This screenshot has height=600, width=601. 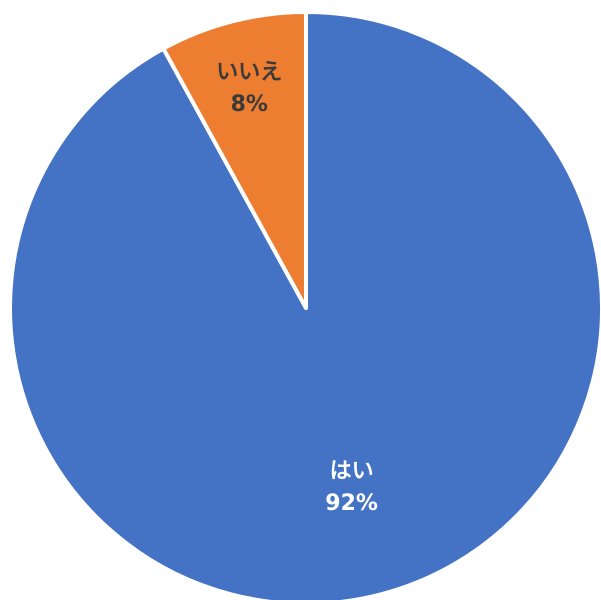 What do you see at coordinates (249, 72) in the screenshot?
I see `slice-category-label: いいえ` at bounding box center [249, 72].